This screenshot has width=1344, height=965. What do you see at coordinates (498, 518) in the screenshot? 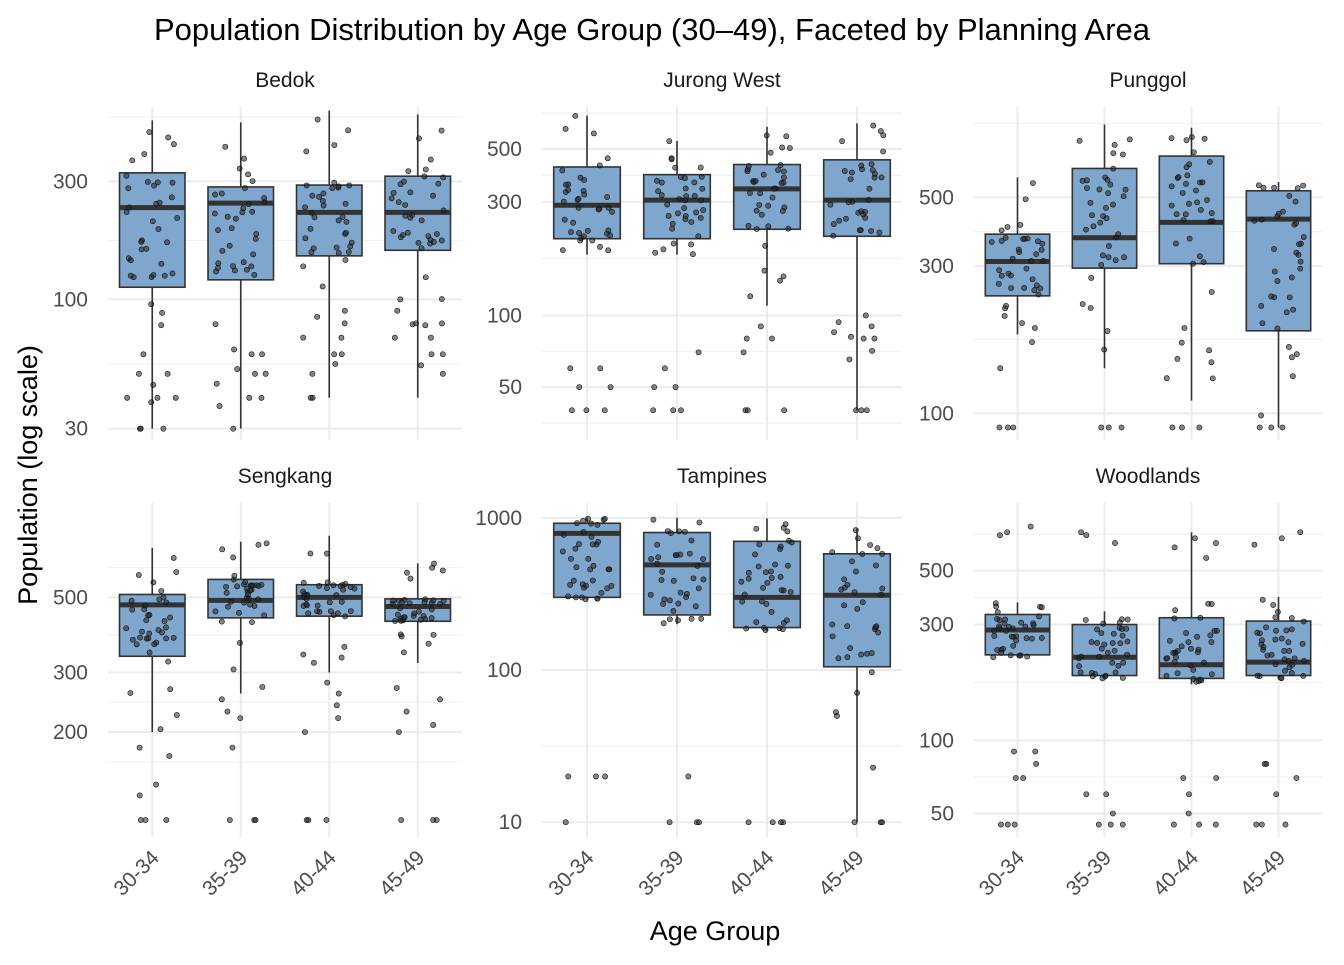
I see `y-tick-label: 1000` at bounding box center [498, 518].